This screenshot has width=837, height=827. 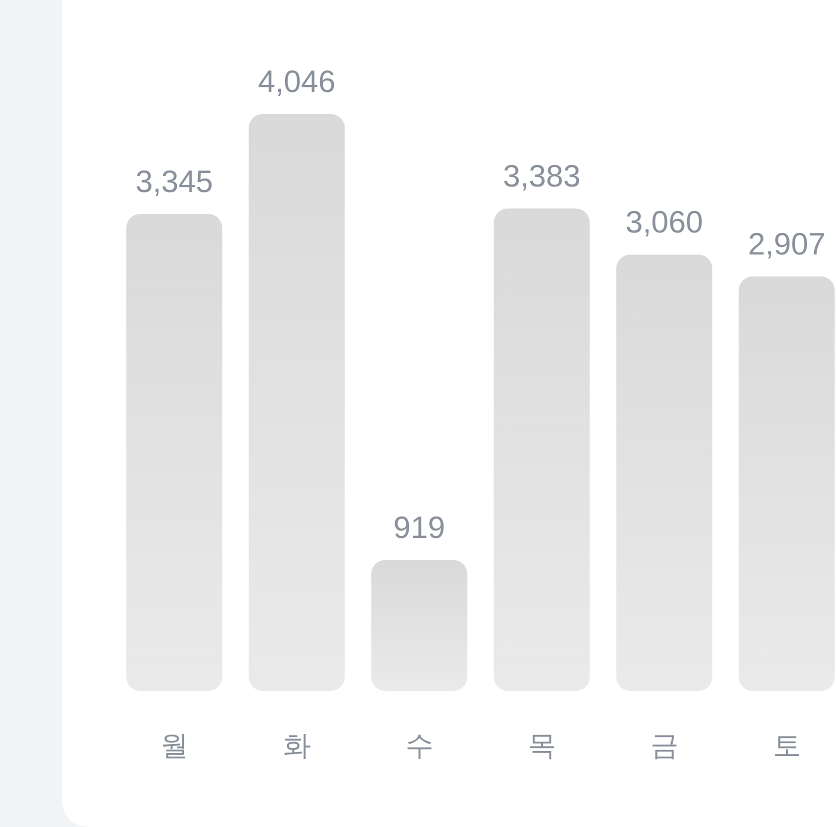 What do you see at coordinates (297, 81) in the screenshot?
I see `data-label: 4,046` at bounding box center [297, 81].